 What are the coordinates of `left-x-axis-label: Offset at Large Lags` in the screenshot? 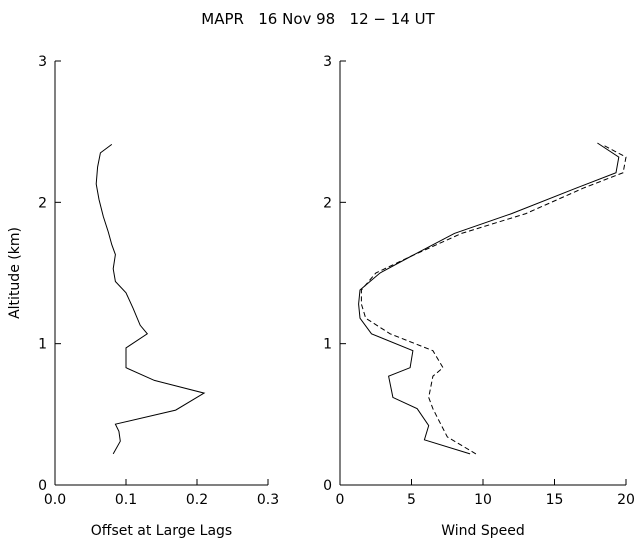 It's located at (161, 531).